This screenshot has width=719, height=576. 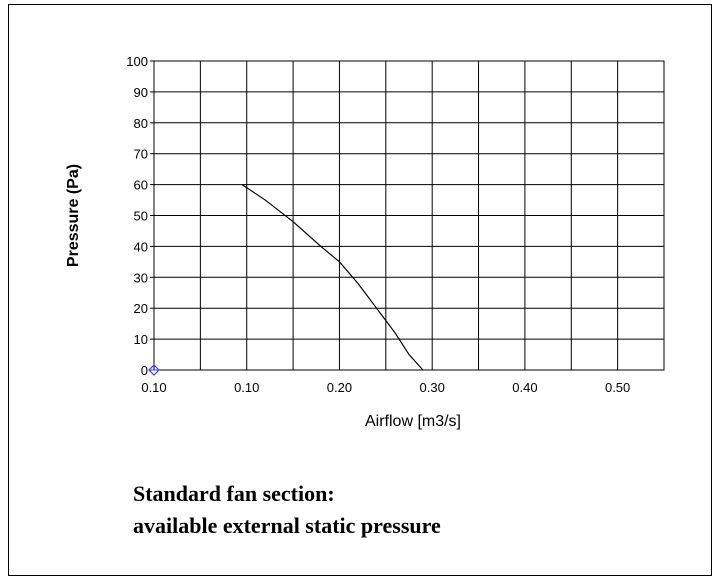 What do you see at coordinates (141, 339) in the screenshot?
I see `y-tick-label: 10` at bounding box center [141, 339].